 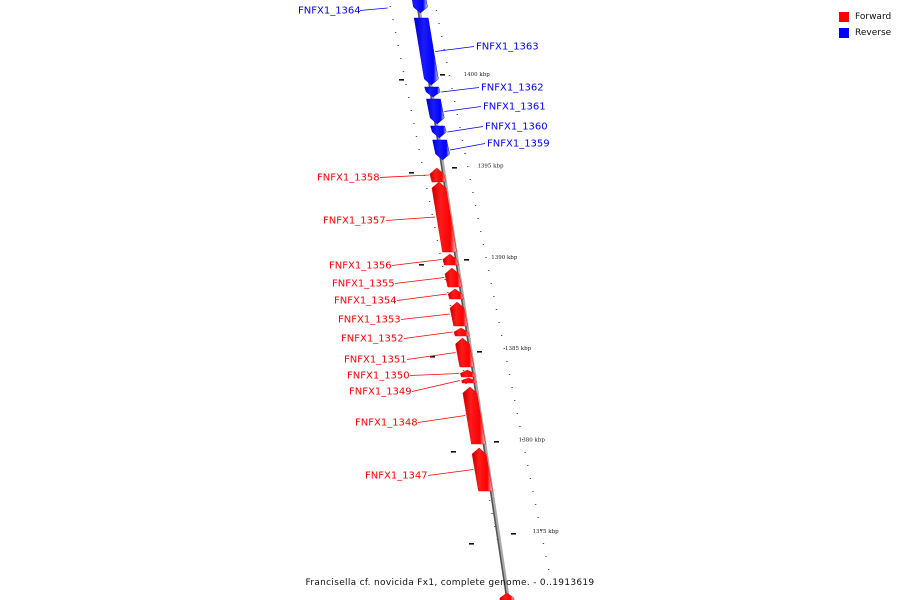 What do you see at coordinates (365, 301) in the screenshot?
I see `gene-label-FNFX1_1354: FNFX1_1354` at bounding box center [365, 301].